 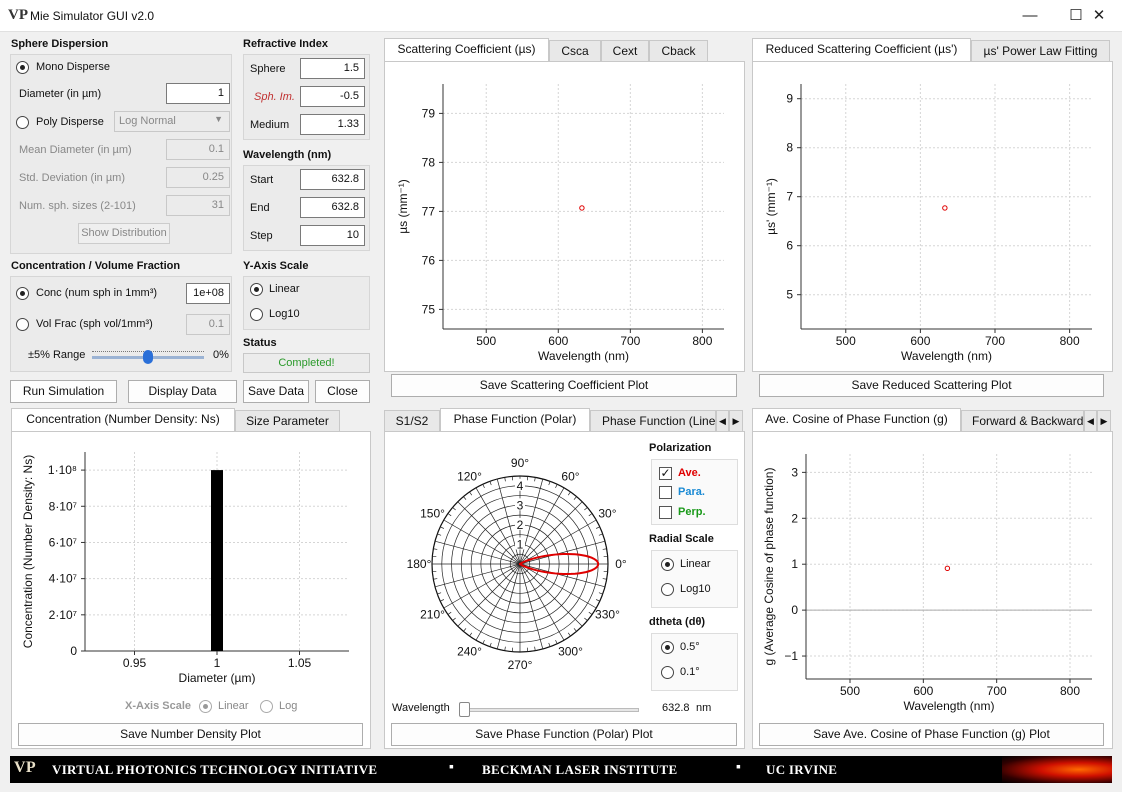 I want to click on step-input: 10, so click(x=332, y=235).